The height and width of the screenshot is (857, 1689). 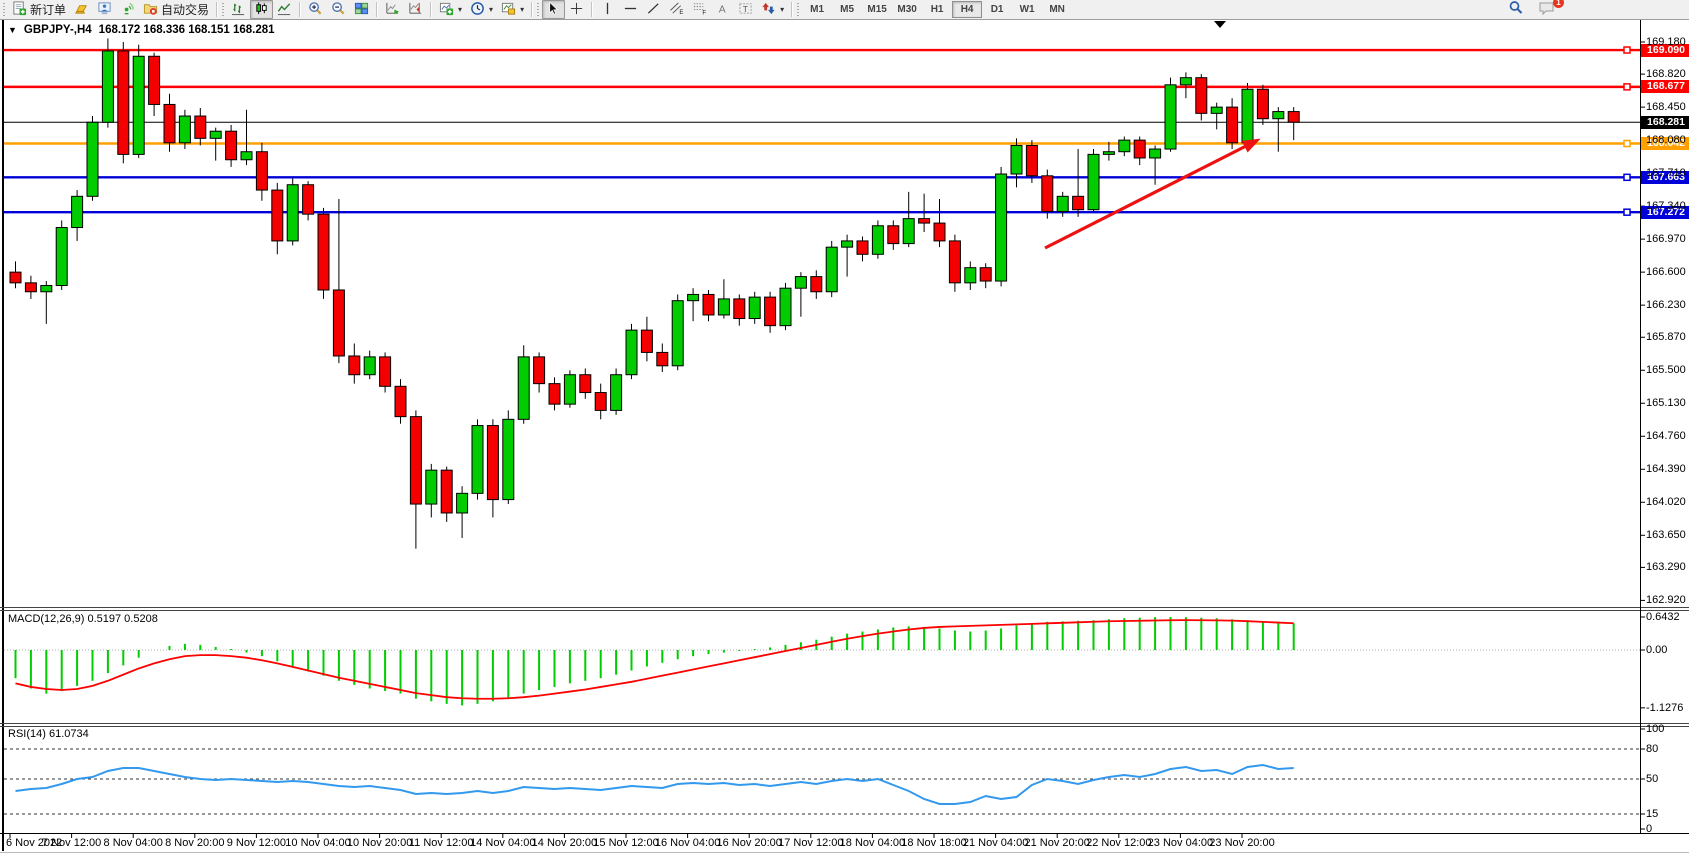 I want to click on line-chart-icon, so click(x=284, y=10).